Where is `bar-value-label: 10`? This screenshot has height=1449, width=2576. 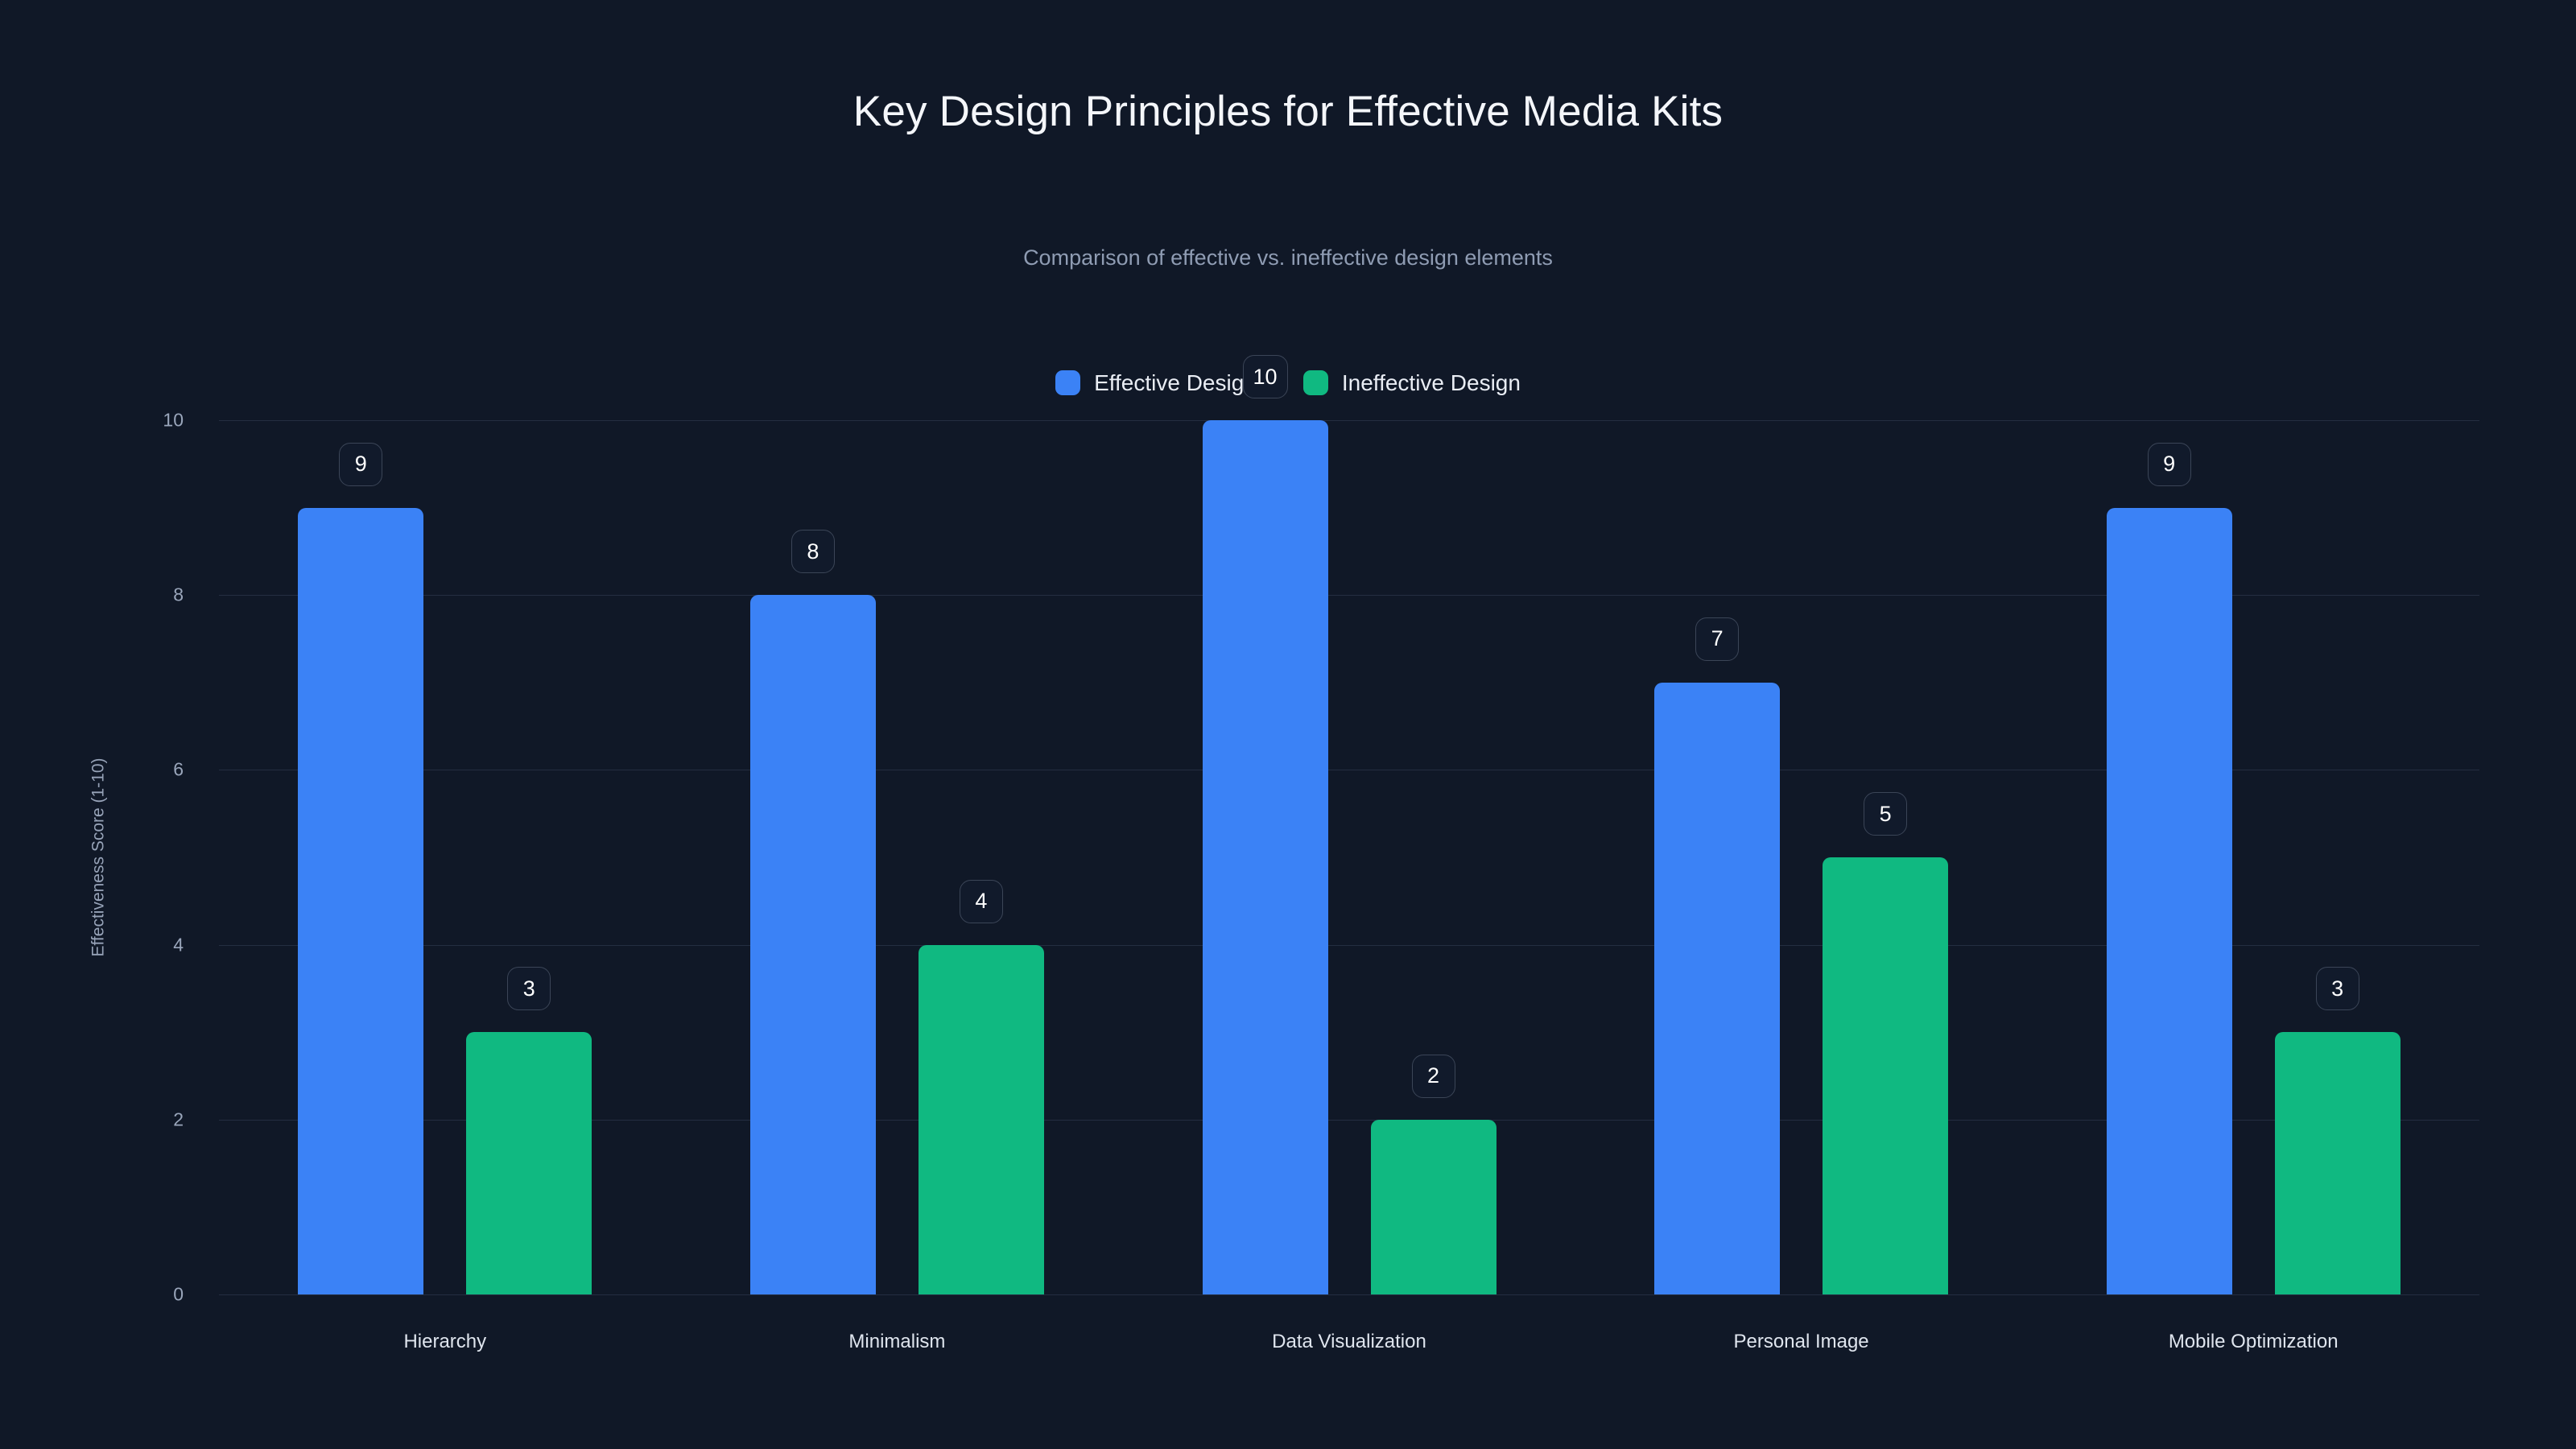 bar-value-label: 10 is located at coordinates (1265, 376).